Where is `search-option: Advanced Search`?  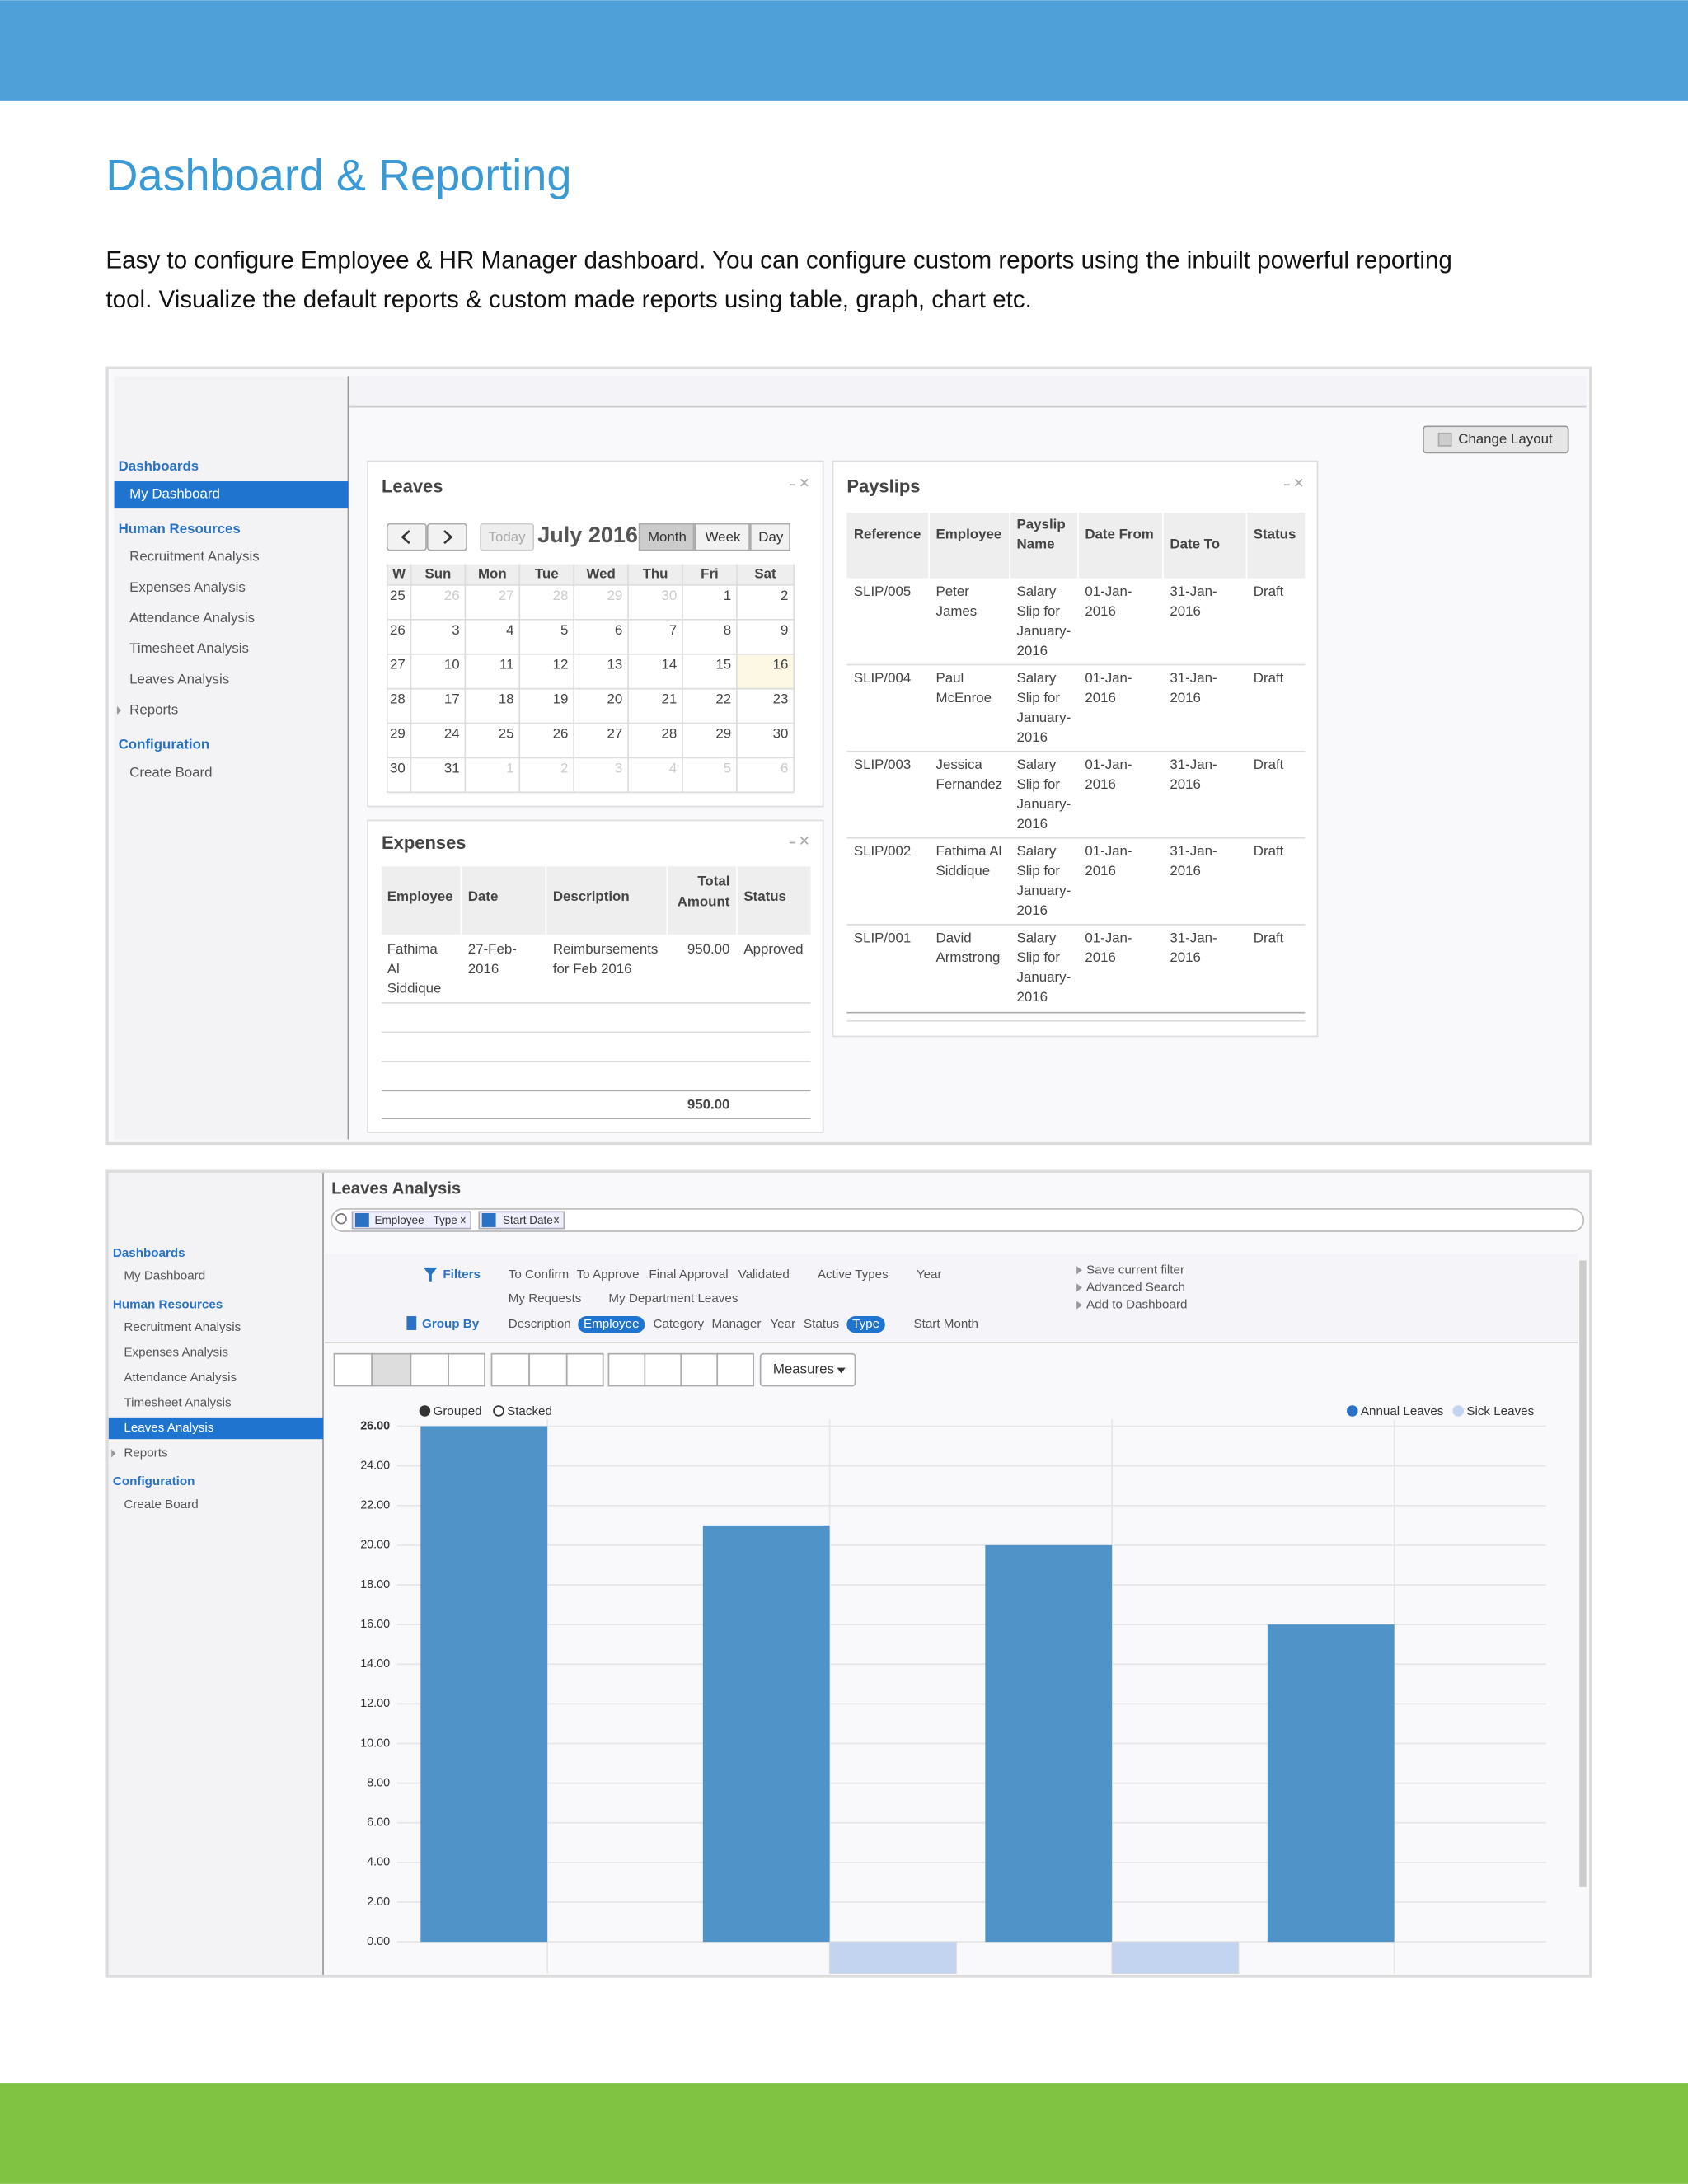
search-option: Advanced Search is located at coordinates (1135, 1287).